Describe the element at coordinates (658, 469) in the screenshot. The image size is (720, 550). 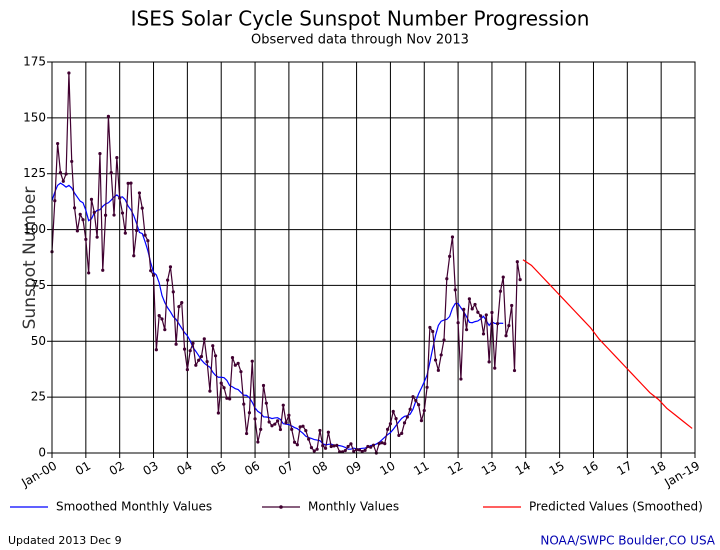
I see `x-tick-label: 18` at that location.